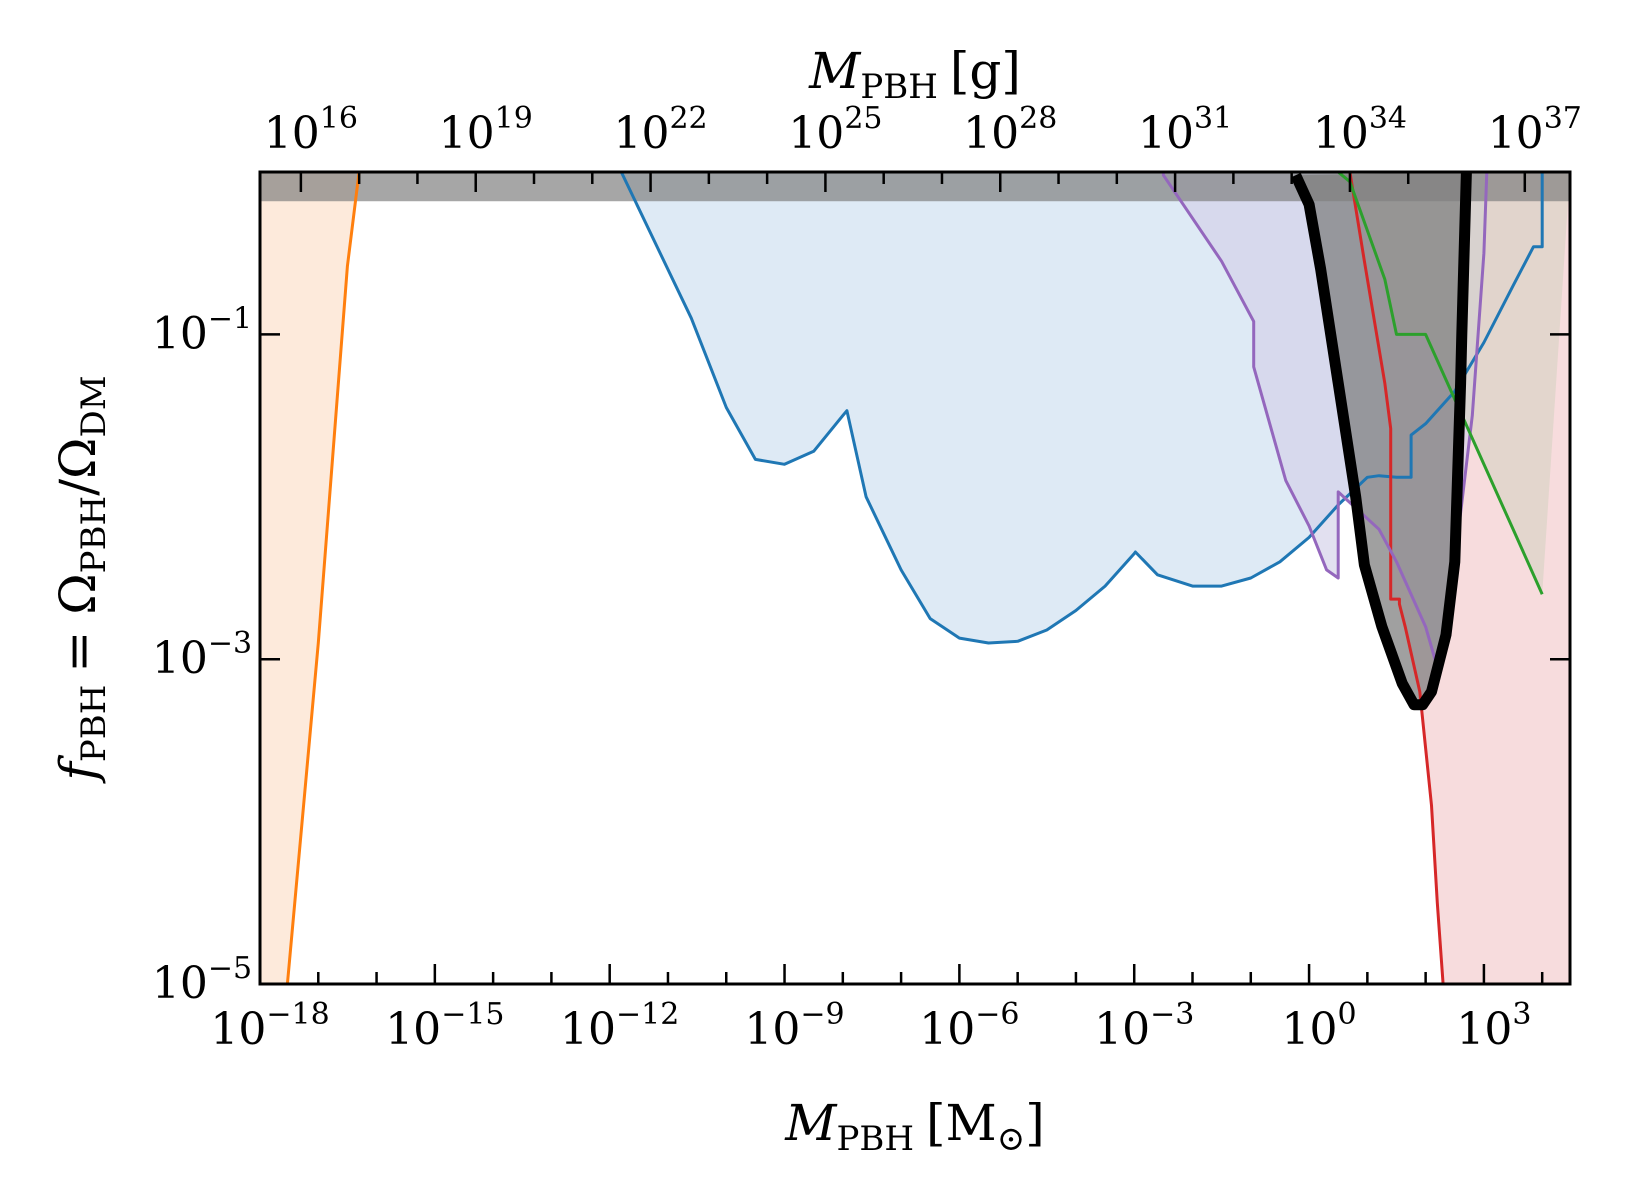 Image resolution: width=1630 pixels, height=1183 pixels. What do you see at coordinates (311, 130) in the screenshot?
I see `x-tick-label-top: 1016` at bounding box center [311, 130].